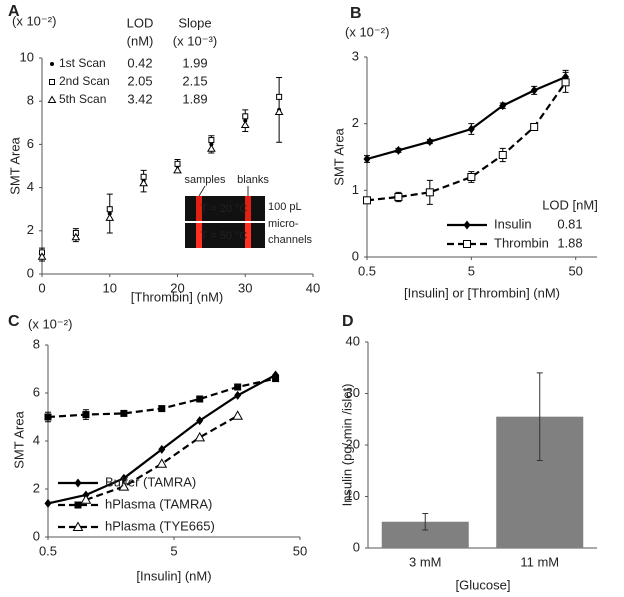 Image resolution: width=624 pixels, height=597 pixels. Describe the element at coordinates (570, 204) in the screenshot. I see `legend-header: LOD [nM]` at that location.